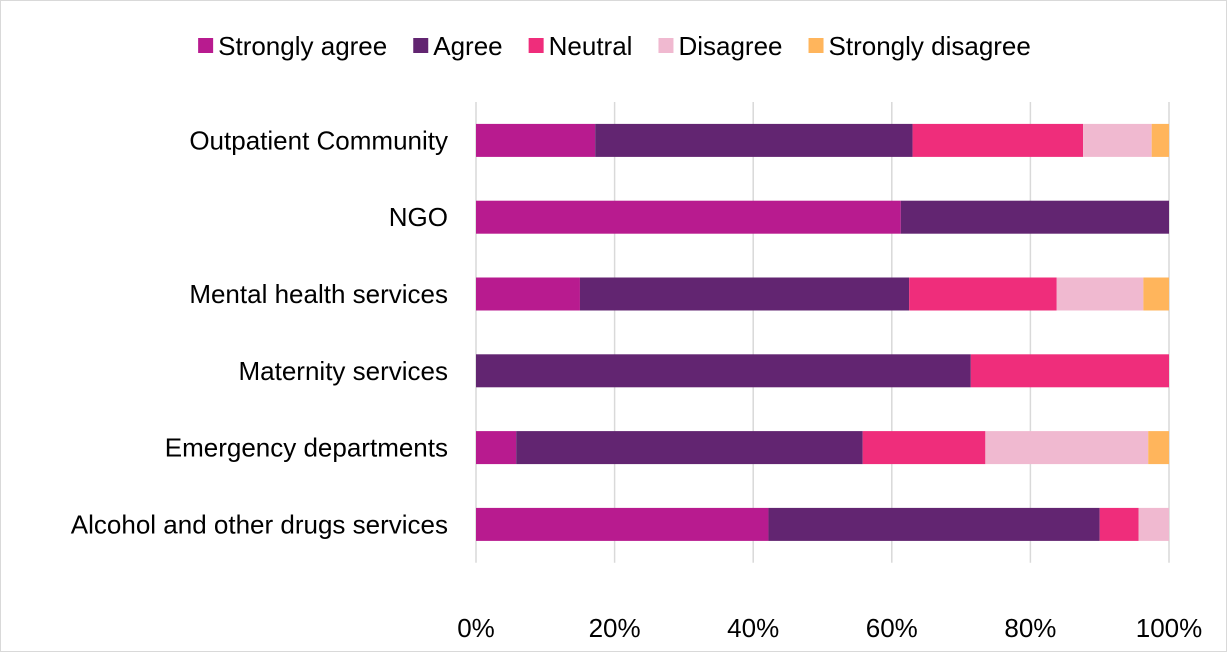 This screenshot has height=653, width=1227. What do you see at coordinates (753, 628) in the screenshot?
I see `x-tick-label: 40%` at bounding box center [753, 628].